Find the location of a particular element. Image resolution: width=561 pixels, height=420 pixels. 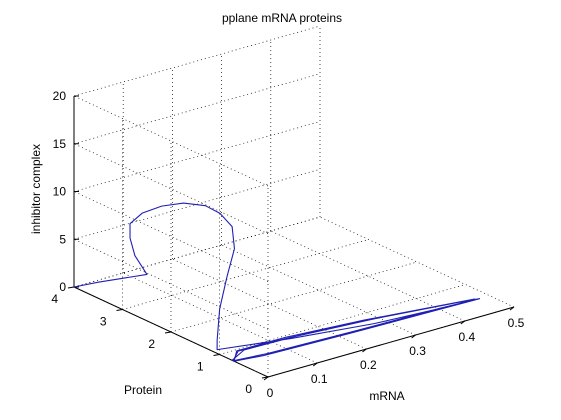

z-axis-label: inhibitor complex is located at coordinates (36, 189).